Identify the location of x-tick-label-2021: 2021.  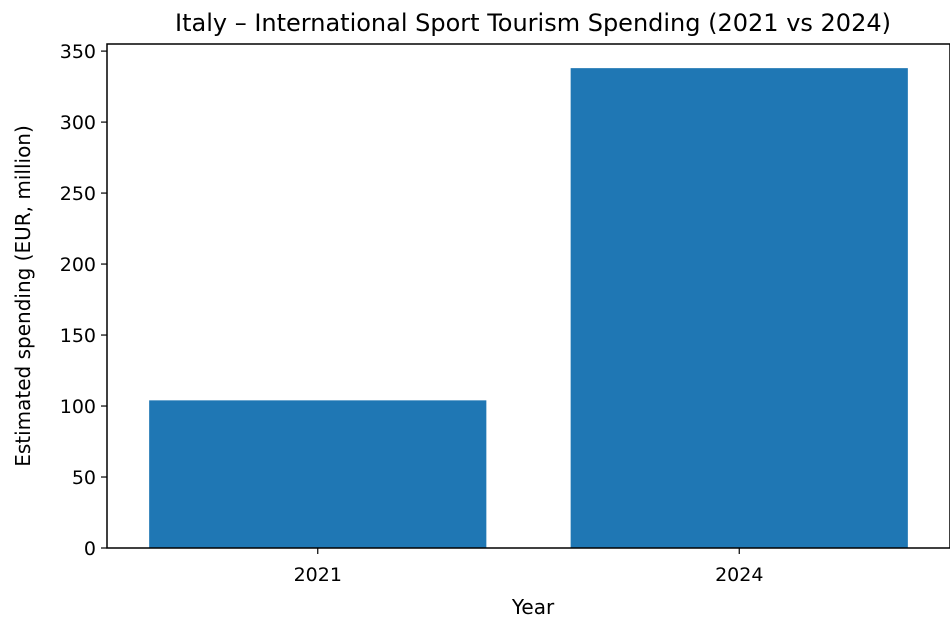
(318, 575).